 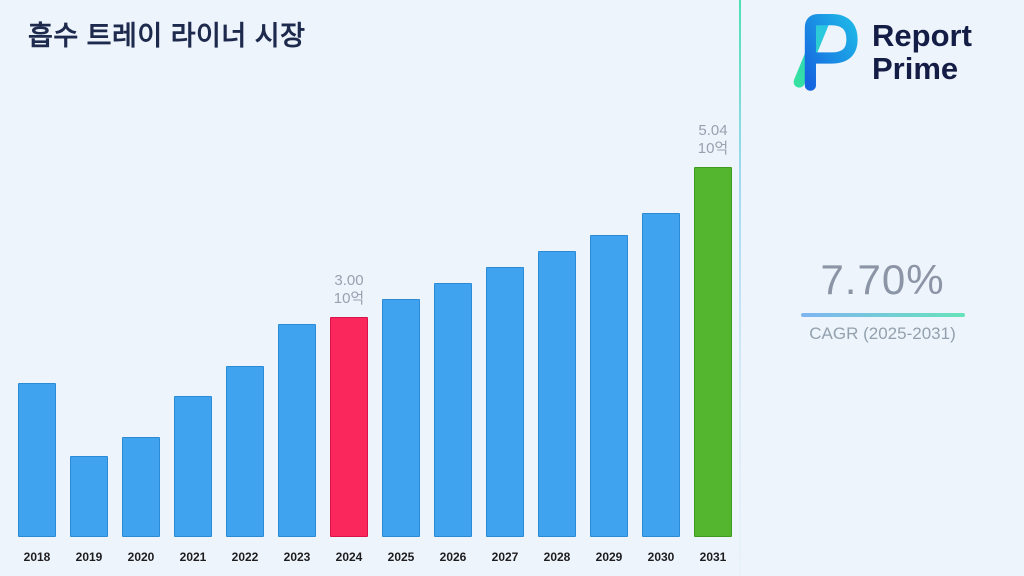 What do you see at coordinates (453, 410) in the screenshot?
I see `bar-2026` at bounding box center [453, 410].